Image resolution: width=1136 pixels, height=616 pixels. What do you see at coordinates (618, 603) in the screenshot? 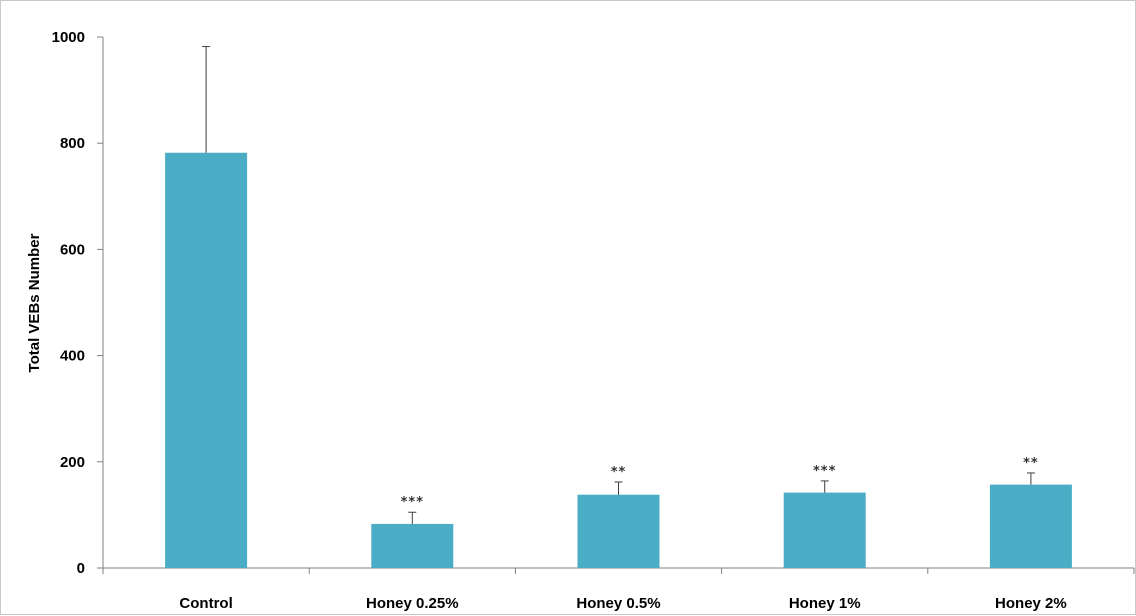
I see `x-category-label: Honey 0.5%` at bounding box center [618, 603].